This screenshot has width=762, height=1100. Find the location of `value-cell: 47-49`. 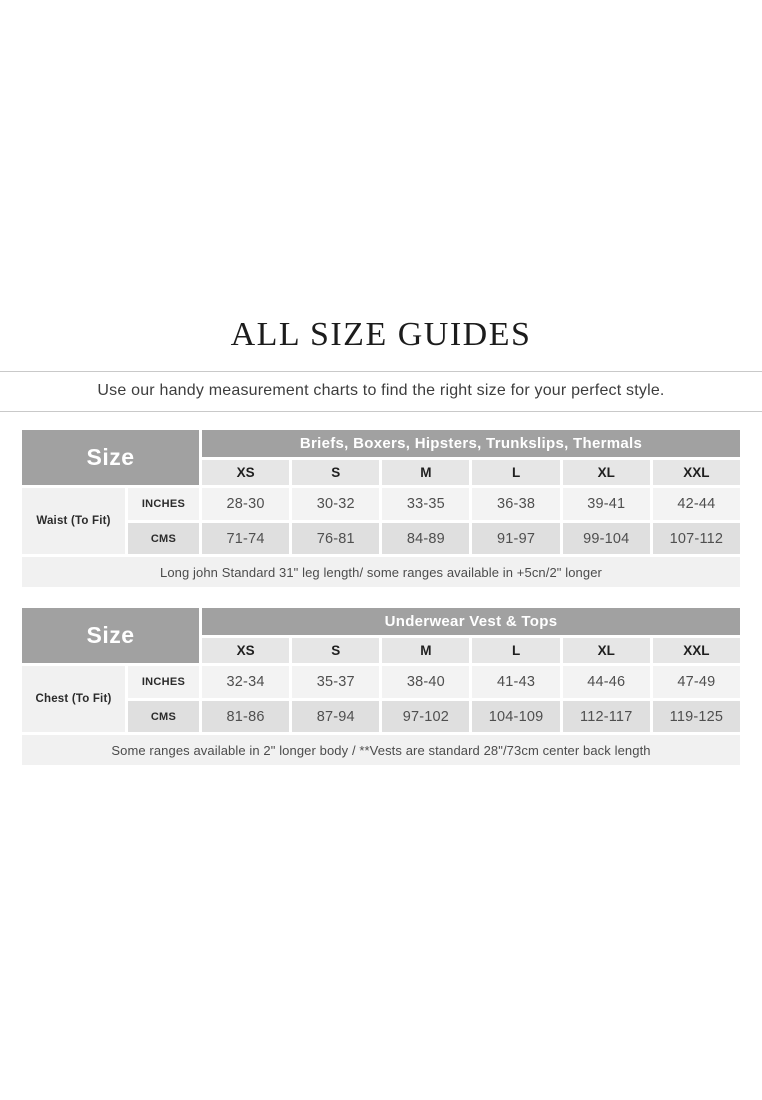

value-cell: 47-49 is located at coordinates (696, 682).